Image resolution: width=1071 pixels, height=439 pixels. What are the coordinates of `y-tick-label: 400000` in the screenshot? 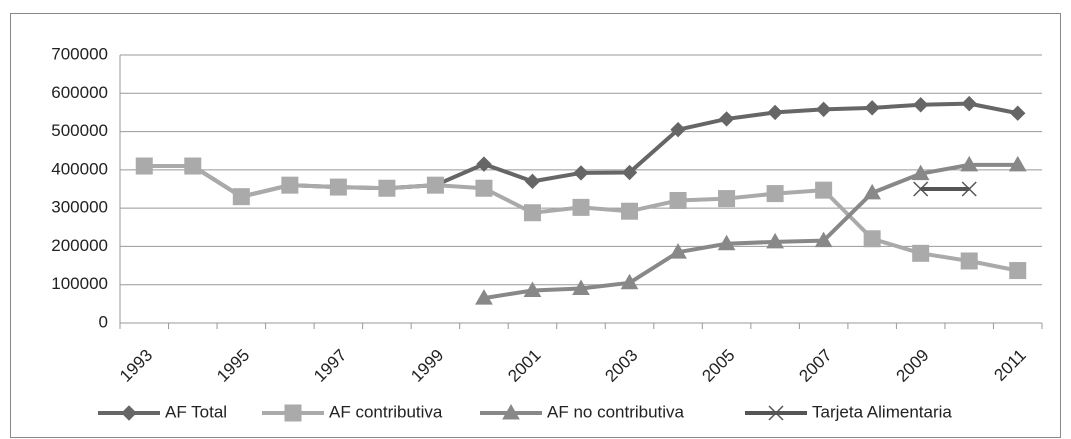 It's located at (79, 168).